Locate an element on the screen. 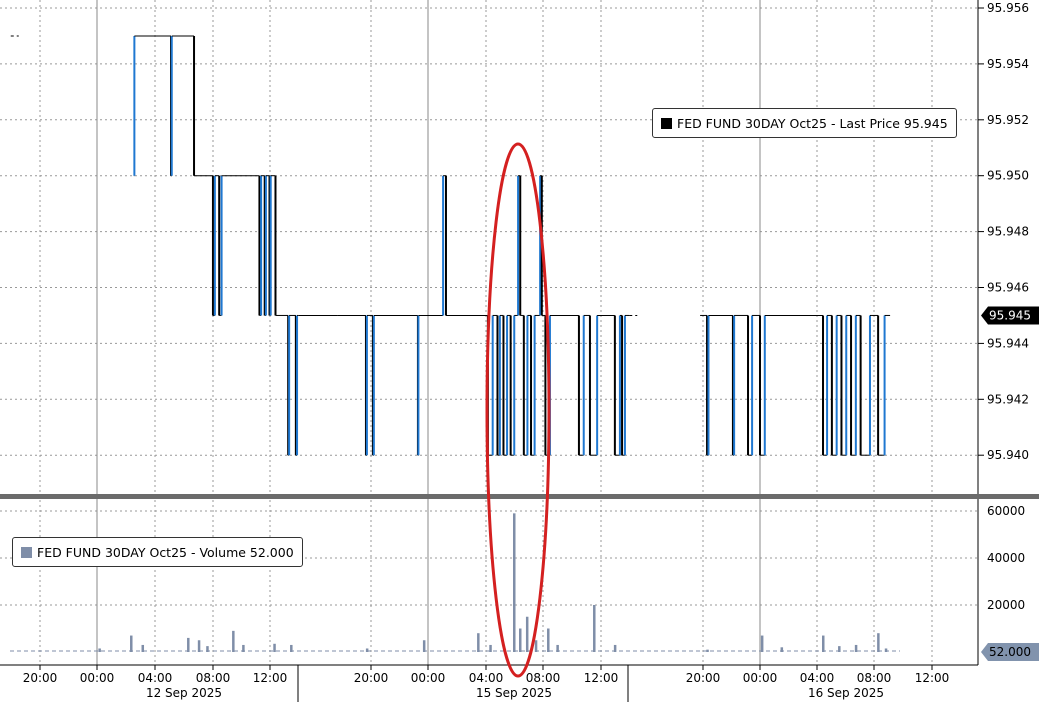 The height and width of the screenshot is (702, 1039). price-tick-label: 95.954 is located at coordinates (1008, 64).